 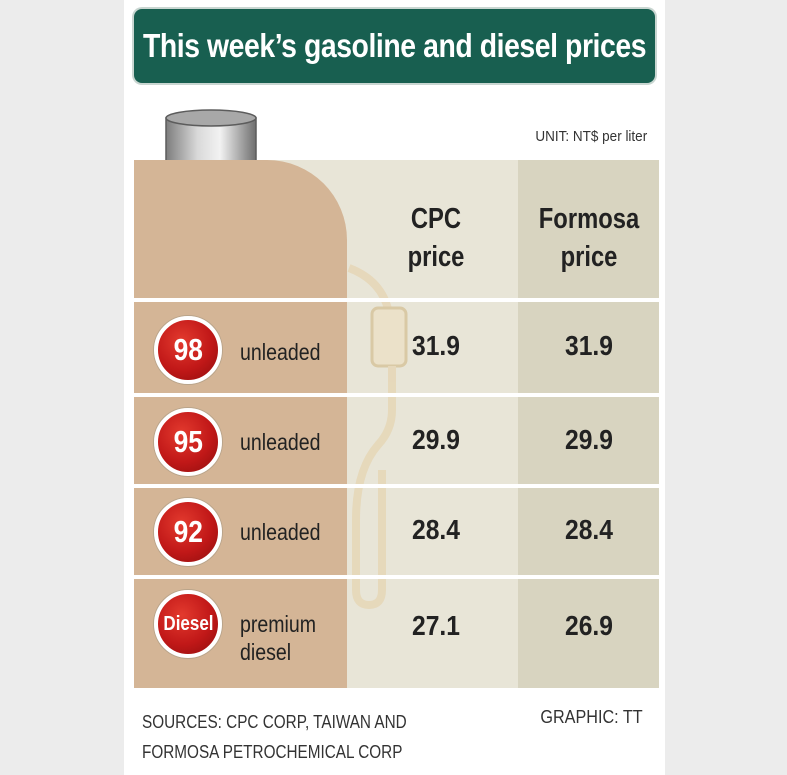 I want to click on column-header-formosa: Formosa price, so click(x=589, y=238).